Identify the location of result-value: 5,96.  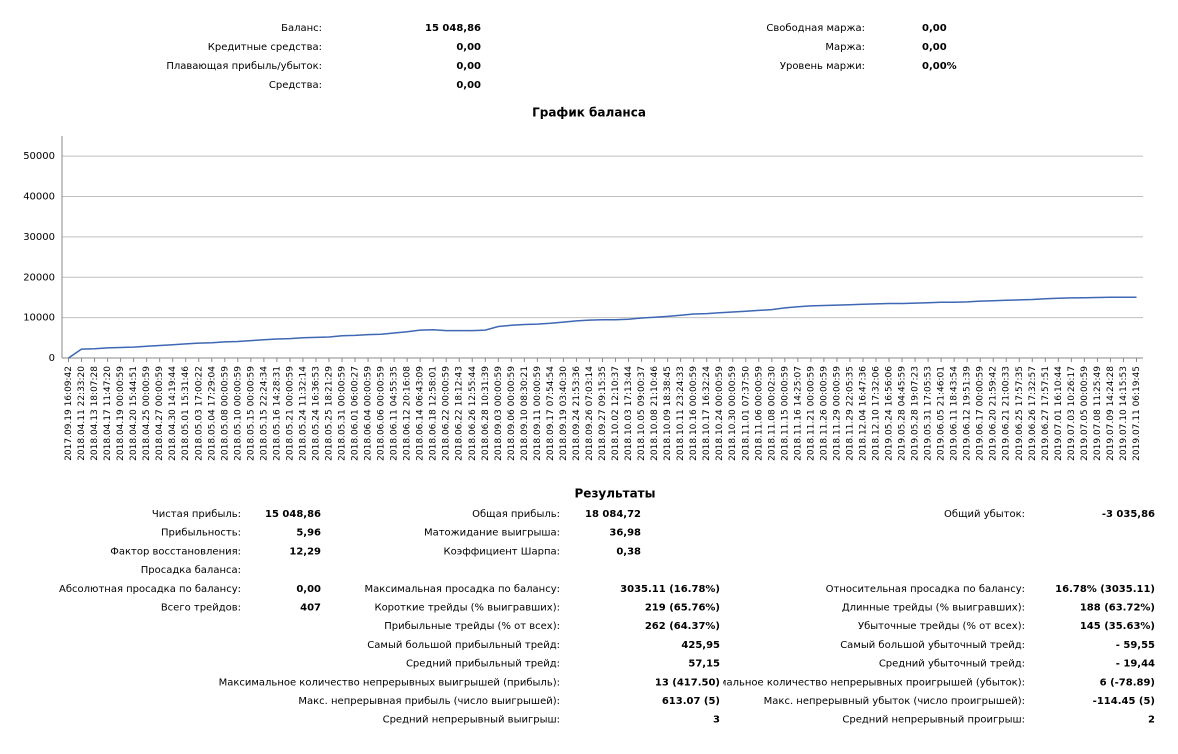
(308, 533).